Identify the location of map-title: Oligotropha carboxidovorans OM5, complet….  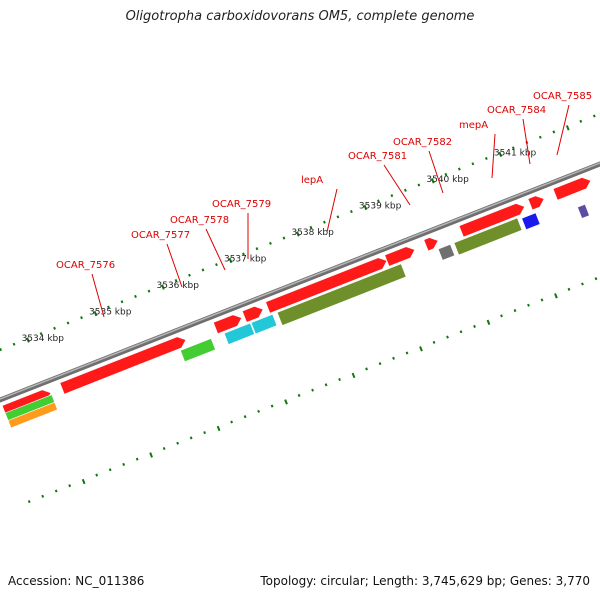
(300, 16).